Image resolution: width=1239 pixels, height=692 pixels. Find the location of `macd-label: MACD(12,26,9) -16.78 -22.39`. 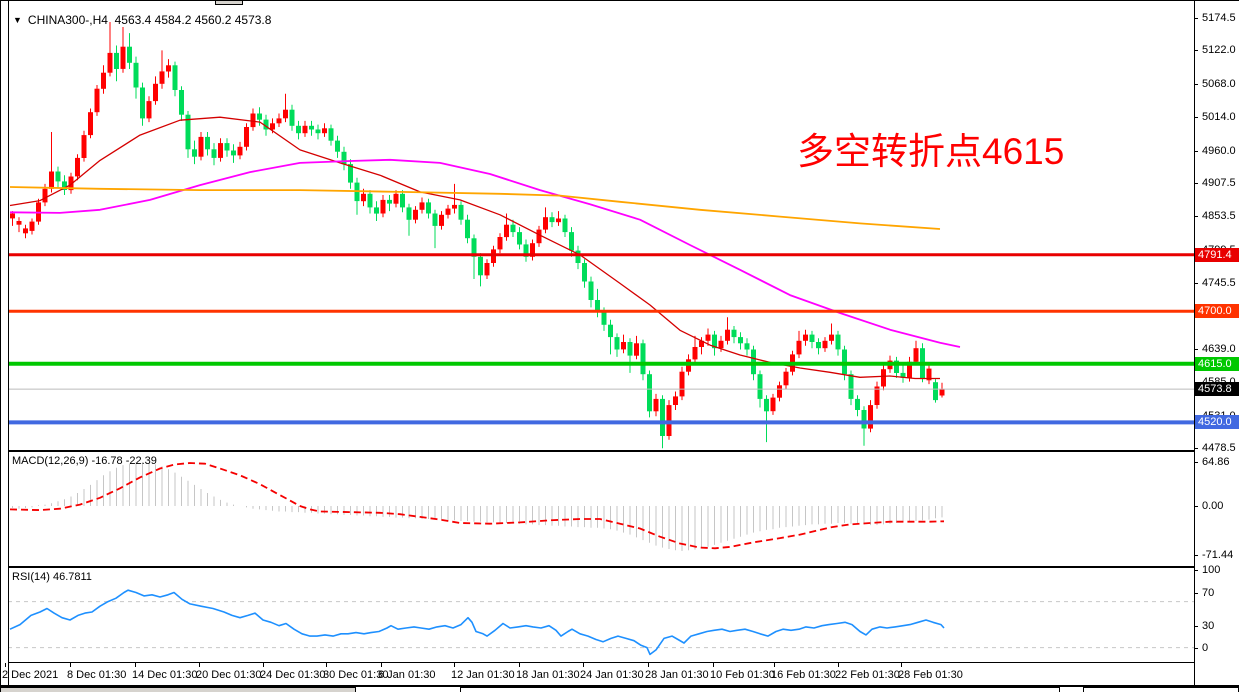

macd-label: MACD(12,26,9) -16.78 -22.39 is located at coordinates (84, 461).